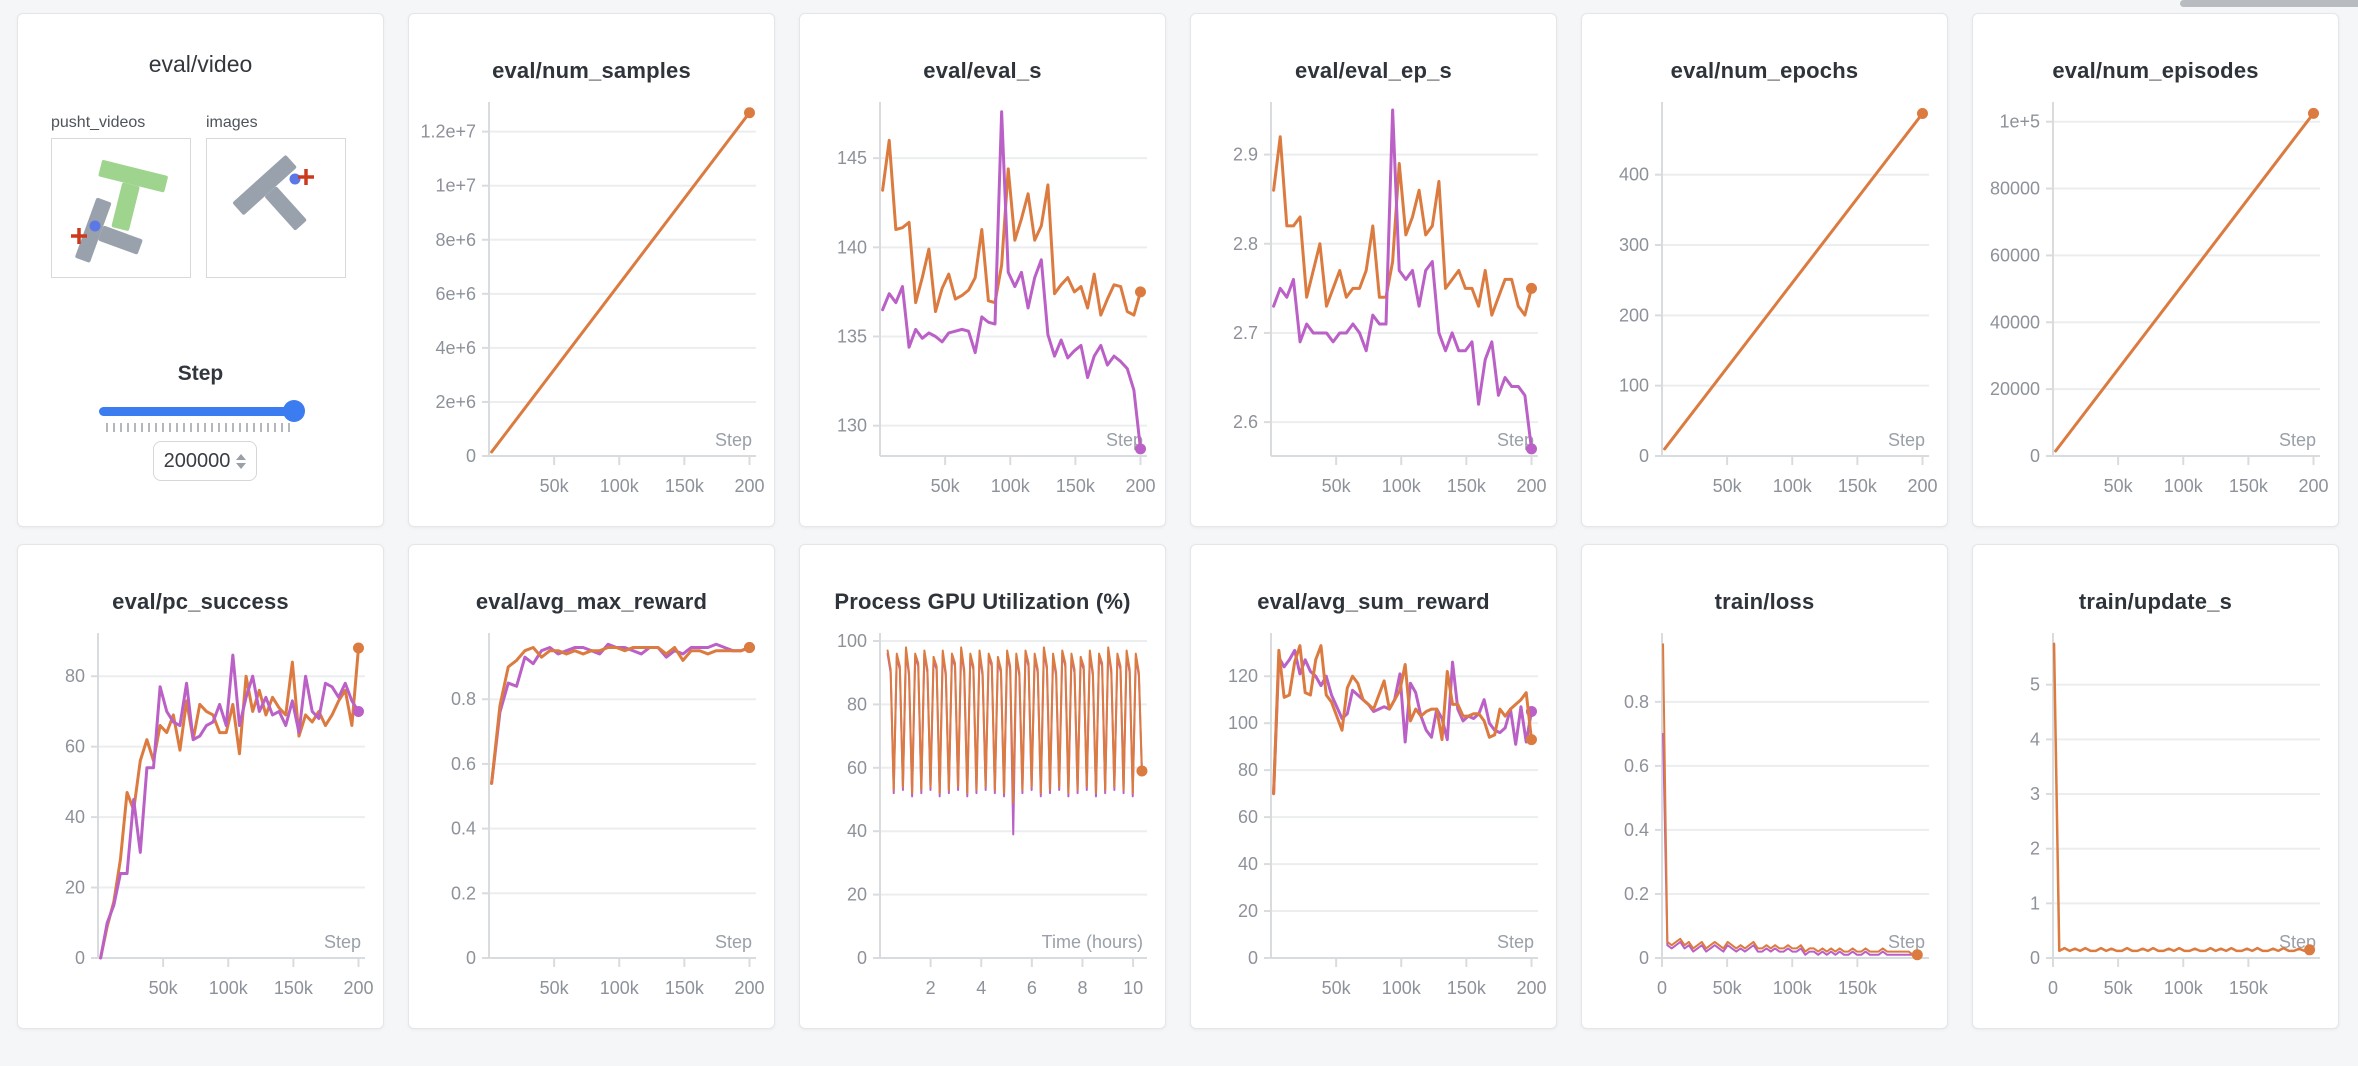 The width and height of the screenshot is (2358, 1066). What do you see at coordinates (982, 70) in the screenshot?
I see `chart-title: eval/eval_s` at bounding box center [982, 70].